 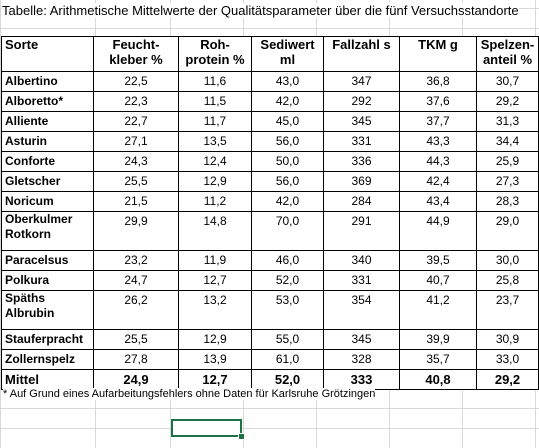 I want to click on header-sediwert: Sediwert ml, so click(x=287, y=54).